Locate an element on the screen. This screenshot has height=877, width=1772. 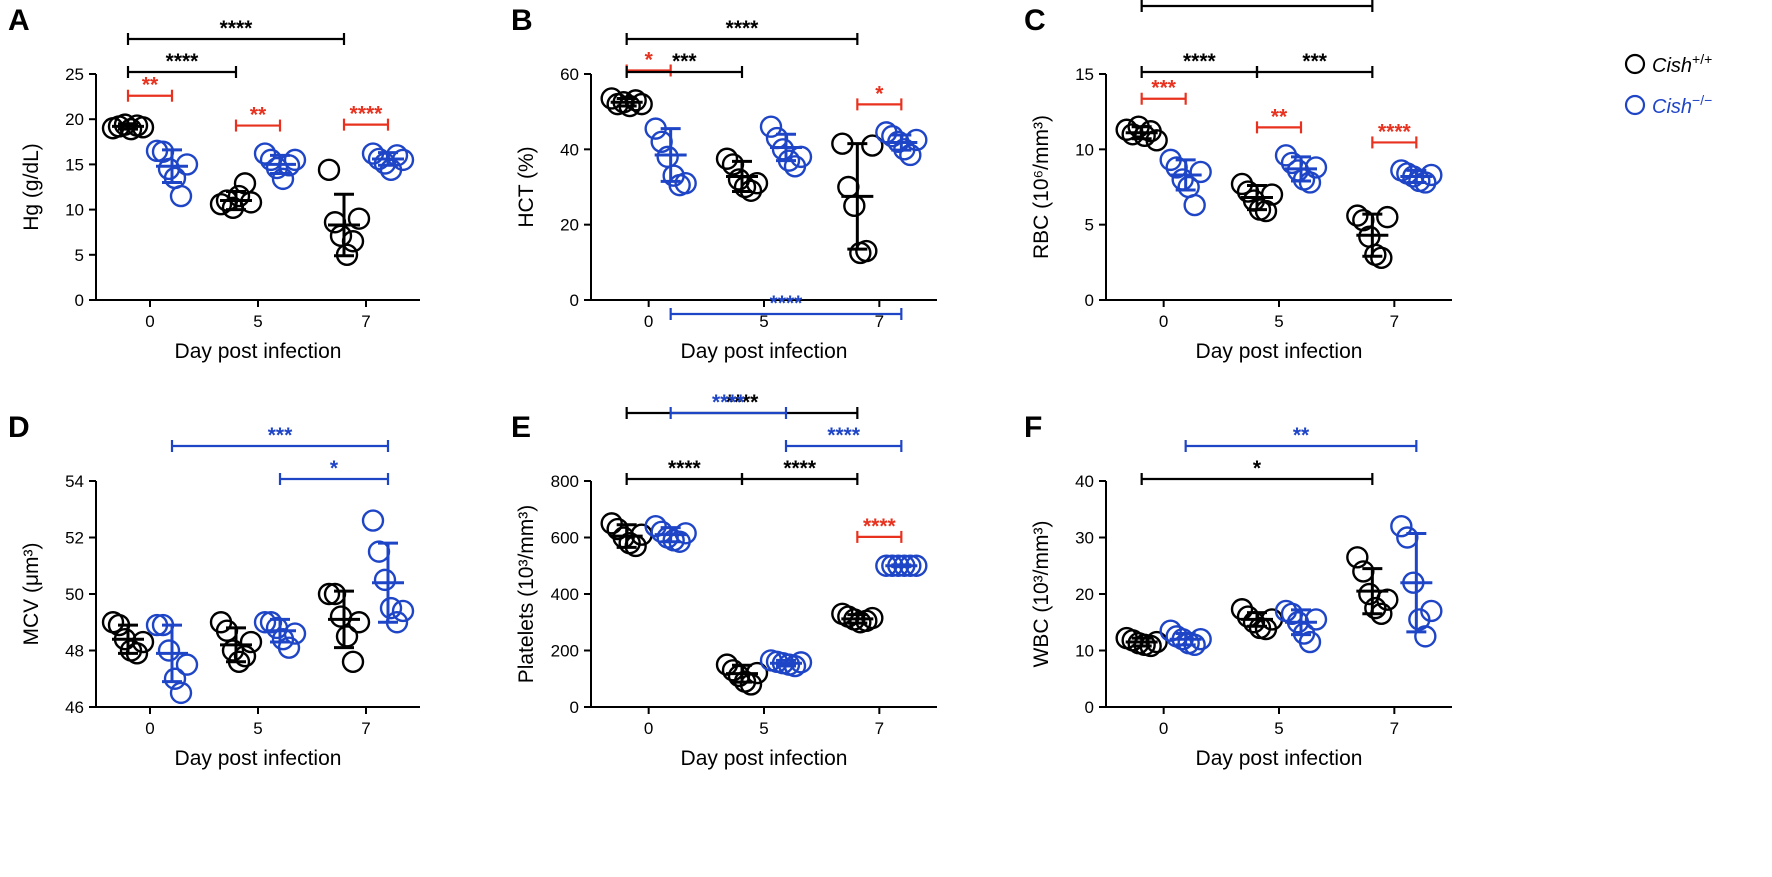
legend-wt-text: Cish+/+ is located at coordinates (1682, 64).